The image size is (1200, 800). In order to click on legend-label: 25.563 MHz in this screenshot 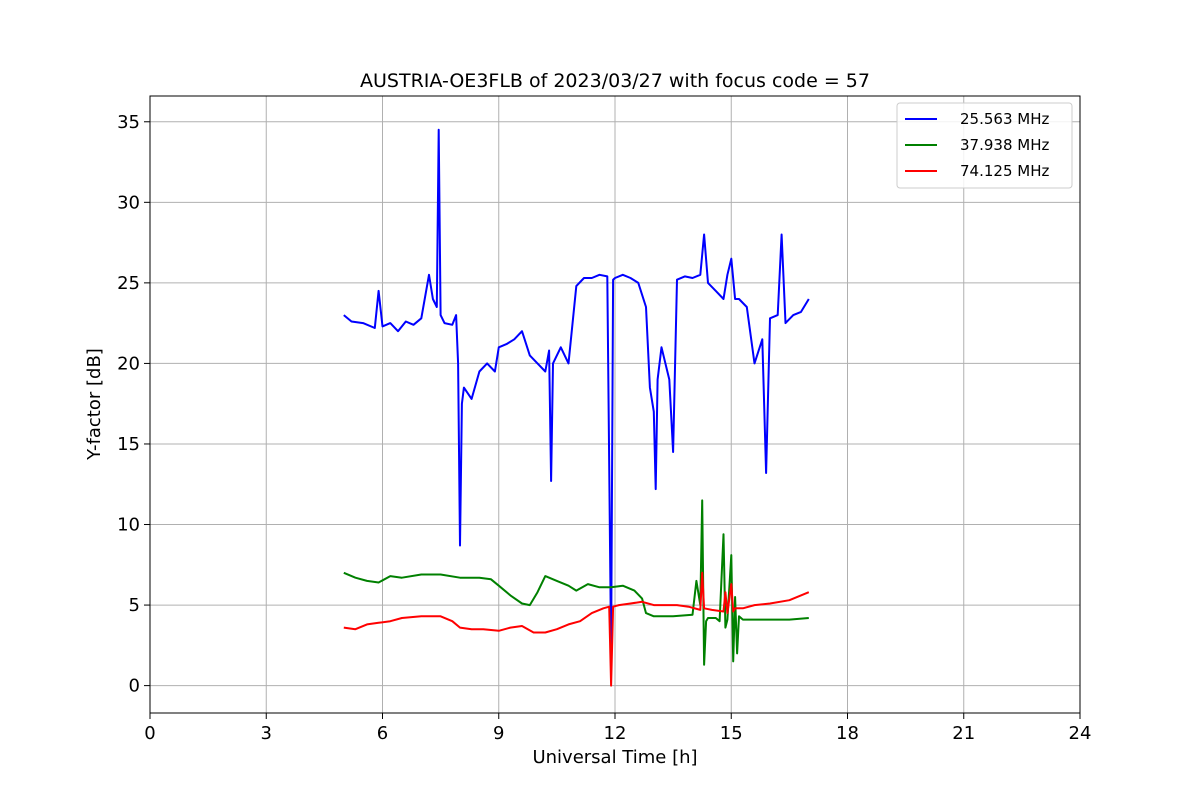, I will do `click(1004, 119)`.